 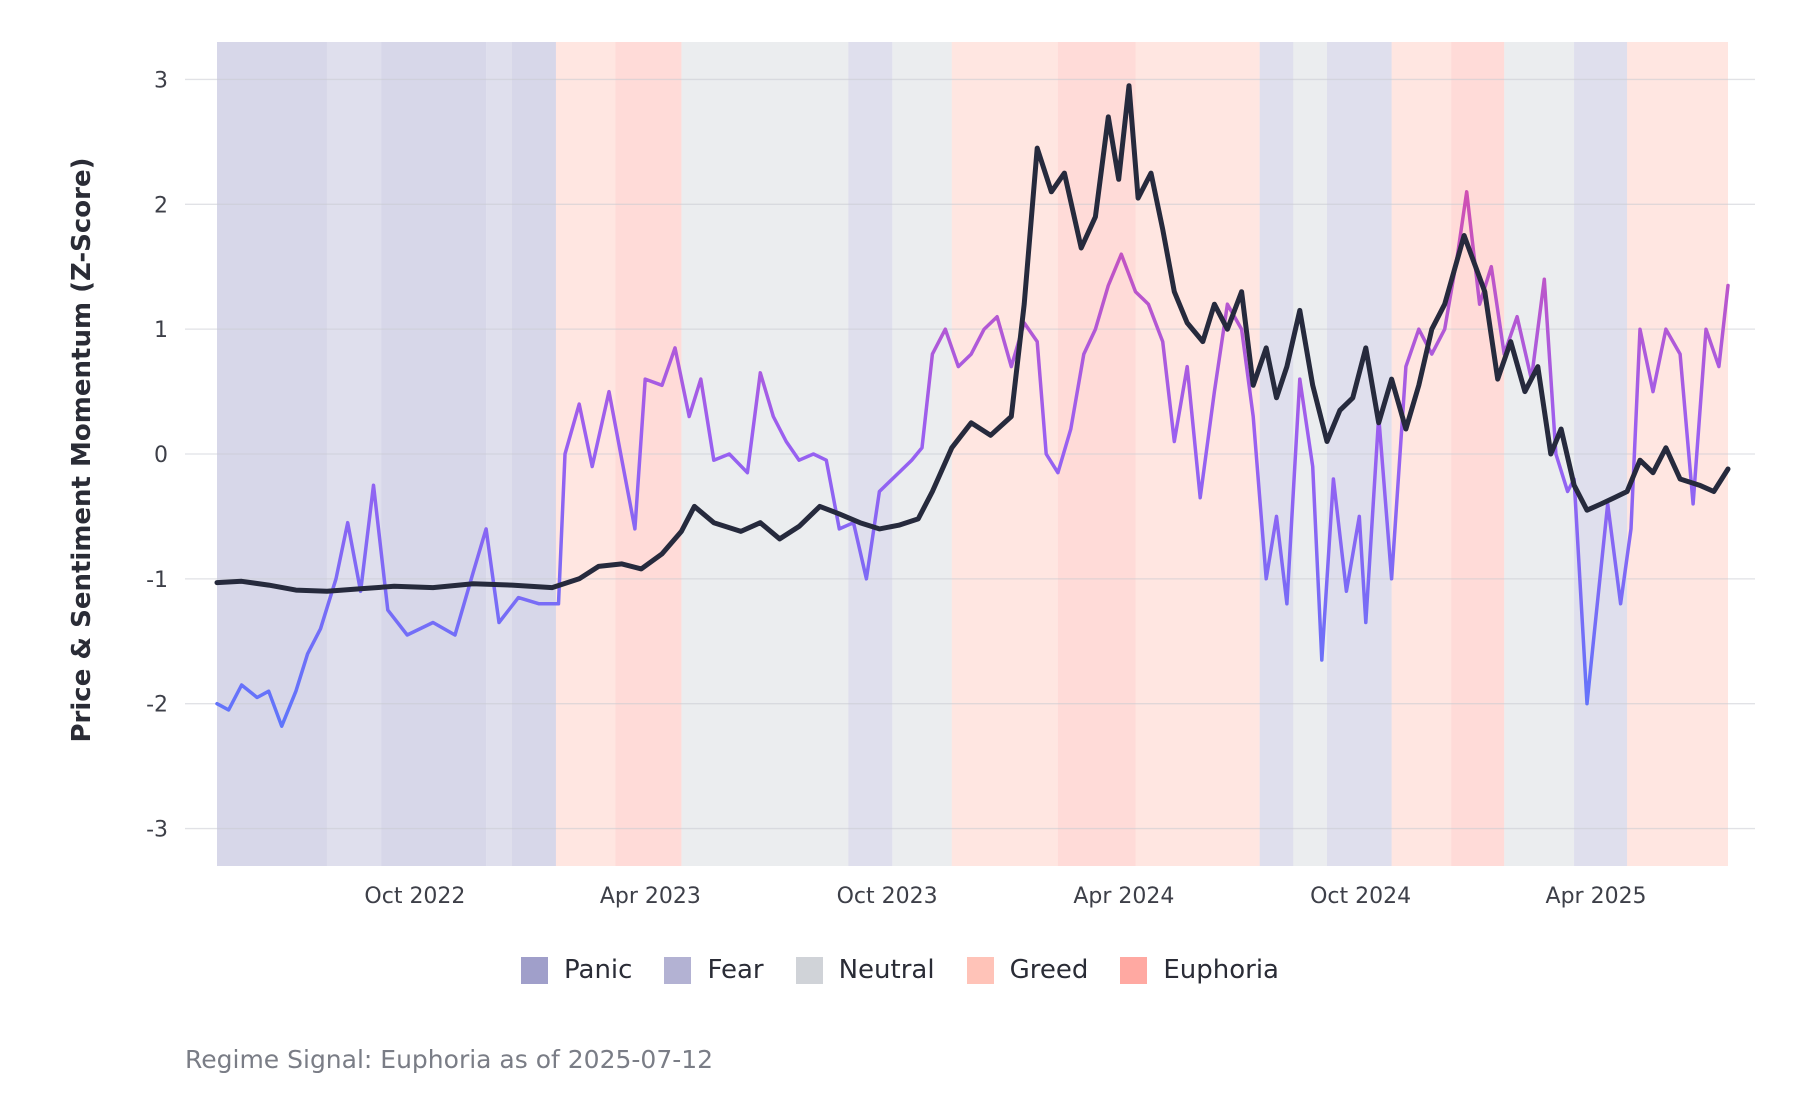 I want to click on x-tick-label: Apr 2024, so click(x=1123, y=896).